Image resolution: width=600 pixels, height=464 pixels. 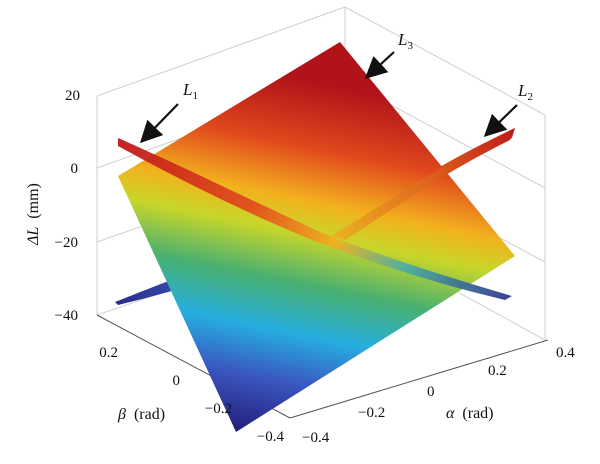 I want to click on z-axis-symbol: ΔL, so click(x=33, y=236).